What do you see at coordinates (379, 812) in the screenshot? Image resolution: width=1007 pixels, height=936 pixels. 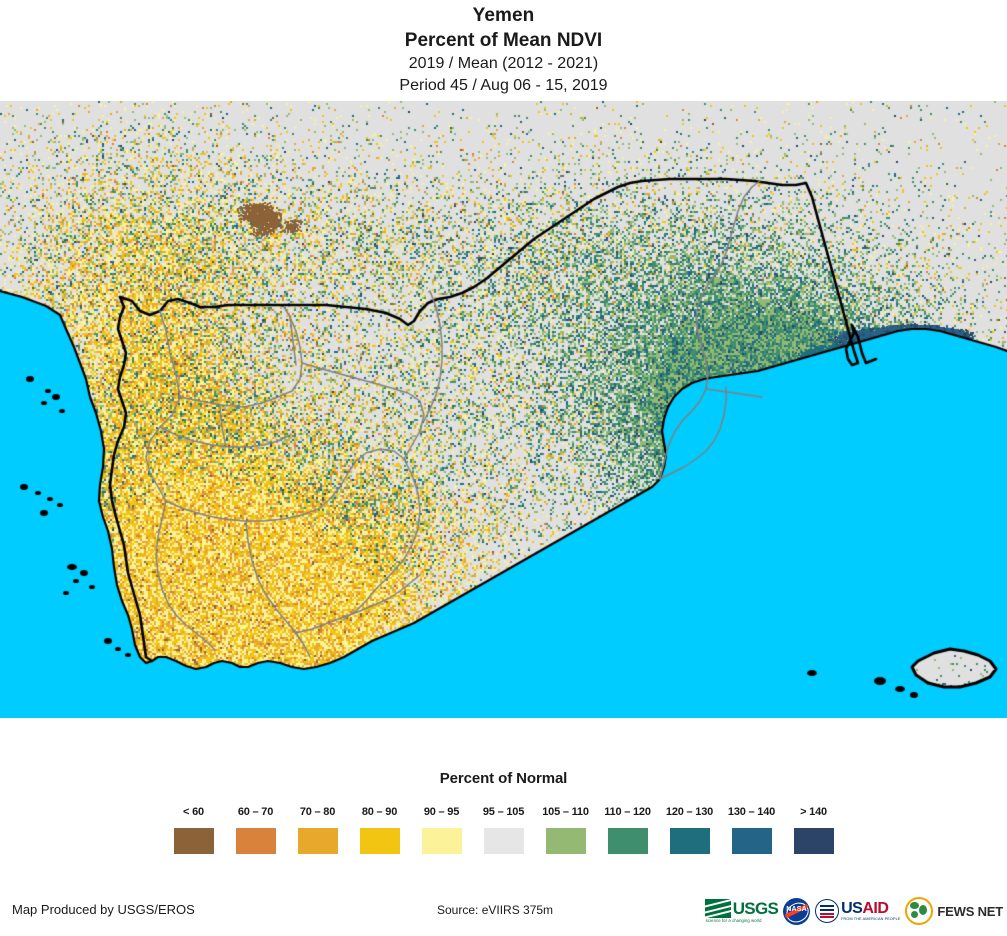 I see `legend-item-label: 80 – 90` at bounding box center [379, 812].